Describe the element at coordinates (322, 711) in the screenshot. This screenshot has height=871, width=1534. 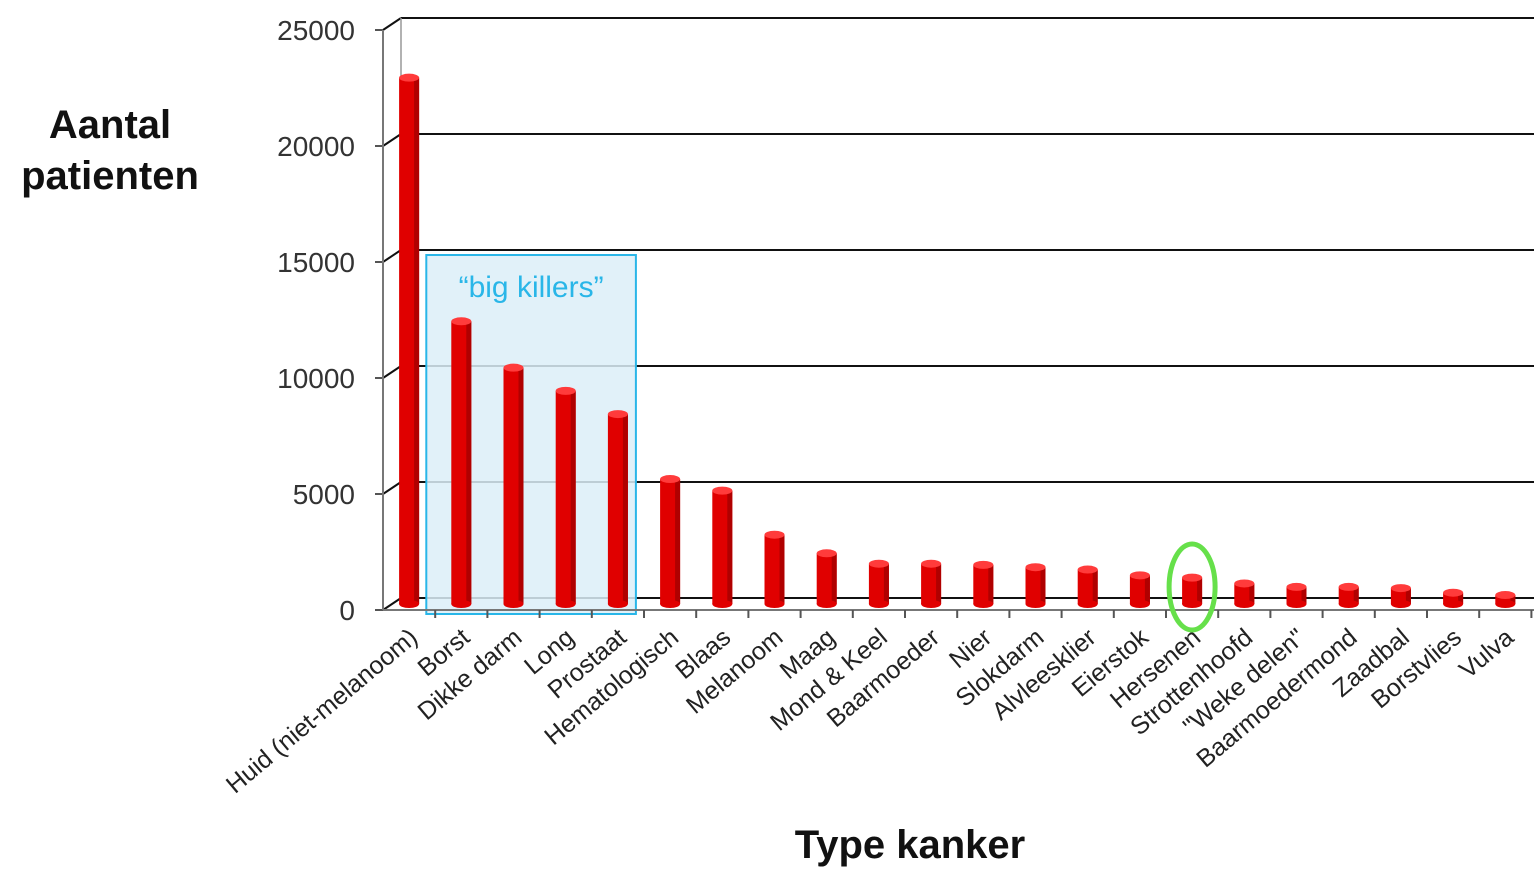
I see `x-tick-label: Huid (niet-melanoom)` at that location.